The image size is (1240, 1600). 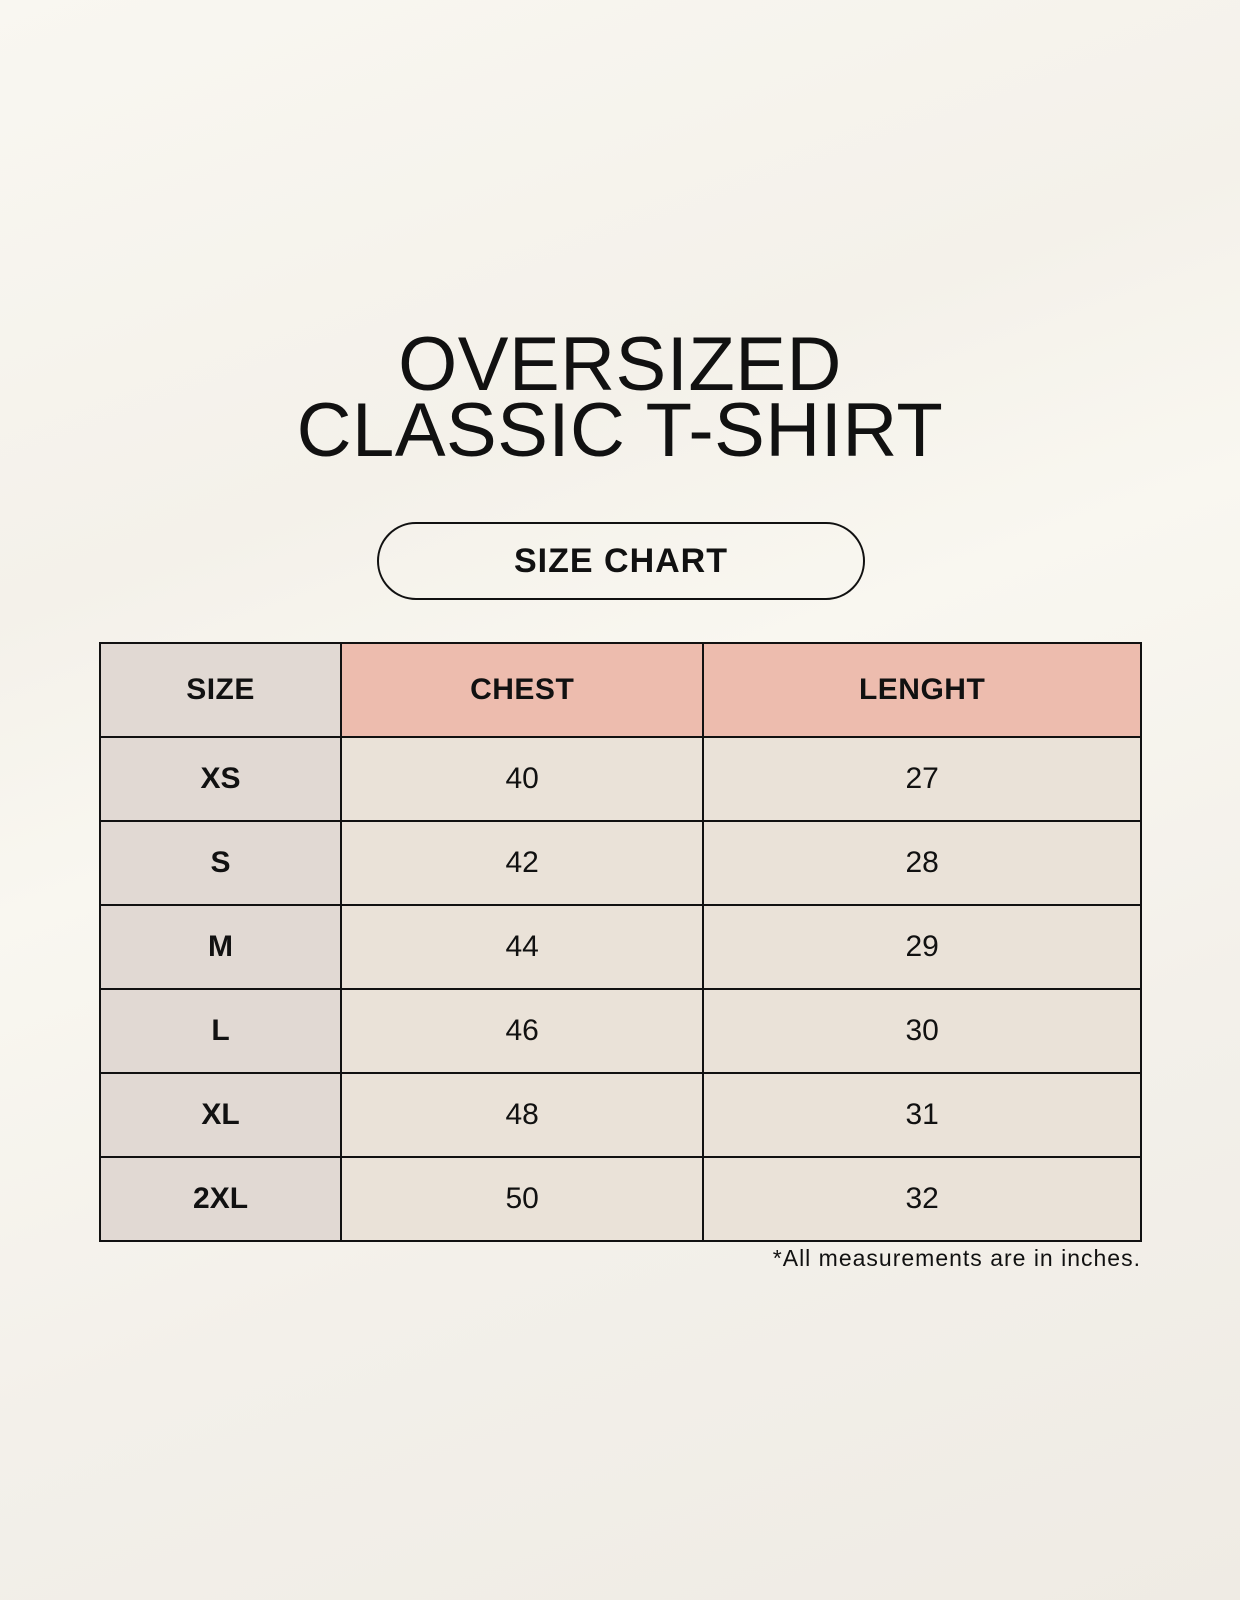 I want to click on title-line-1: OVERSIZED, so click(x=620, y=364).